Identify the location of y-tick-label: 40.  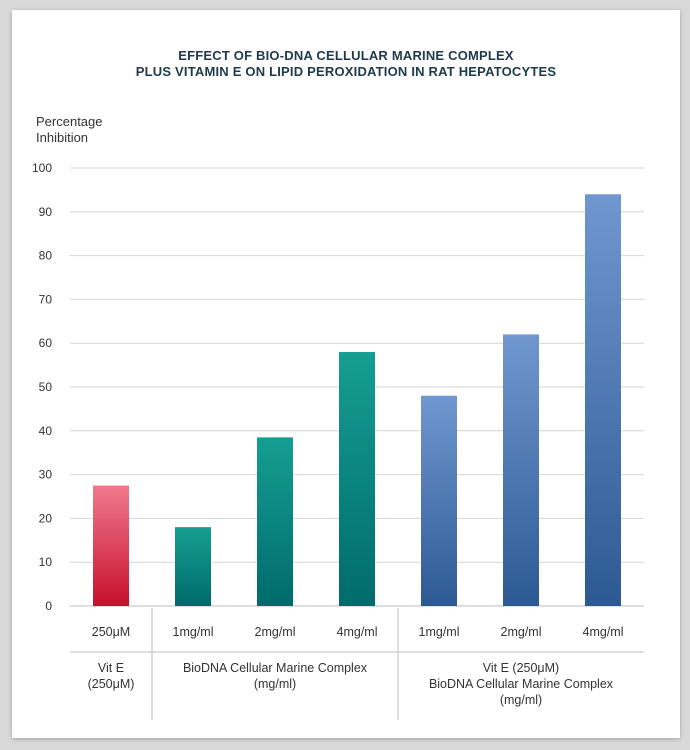
(46, 431).